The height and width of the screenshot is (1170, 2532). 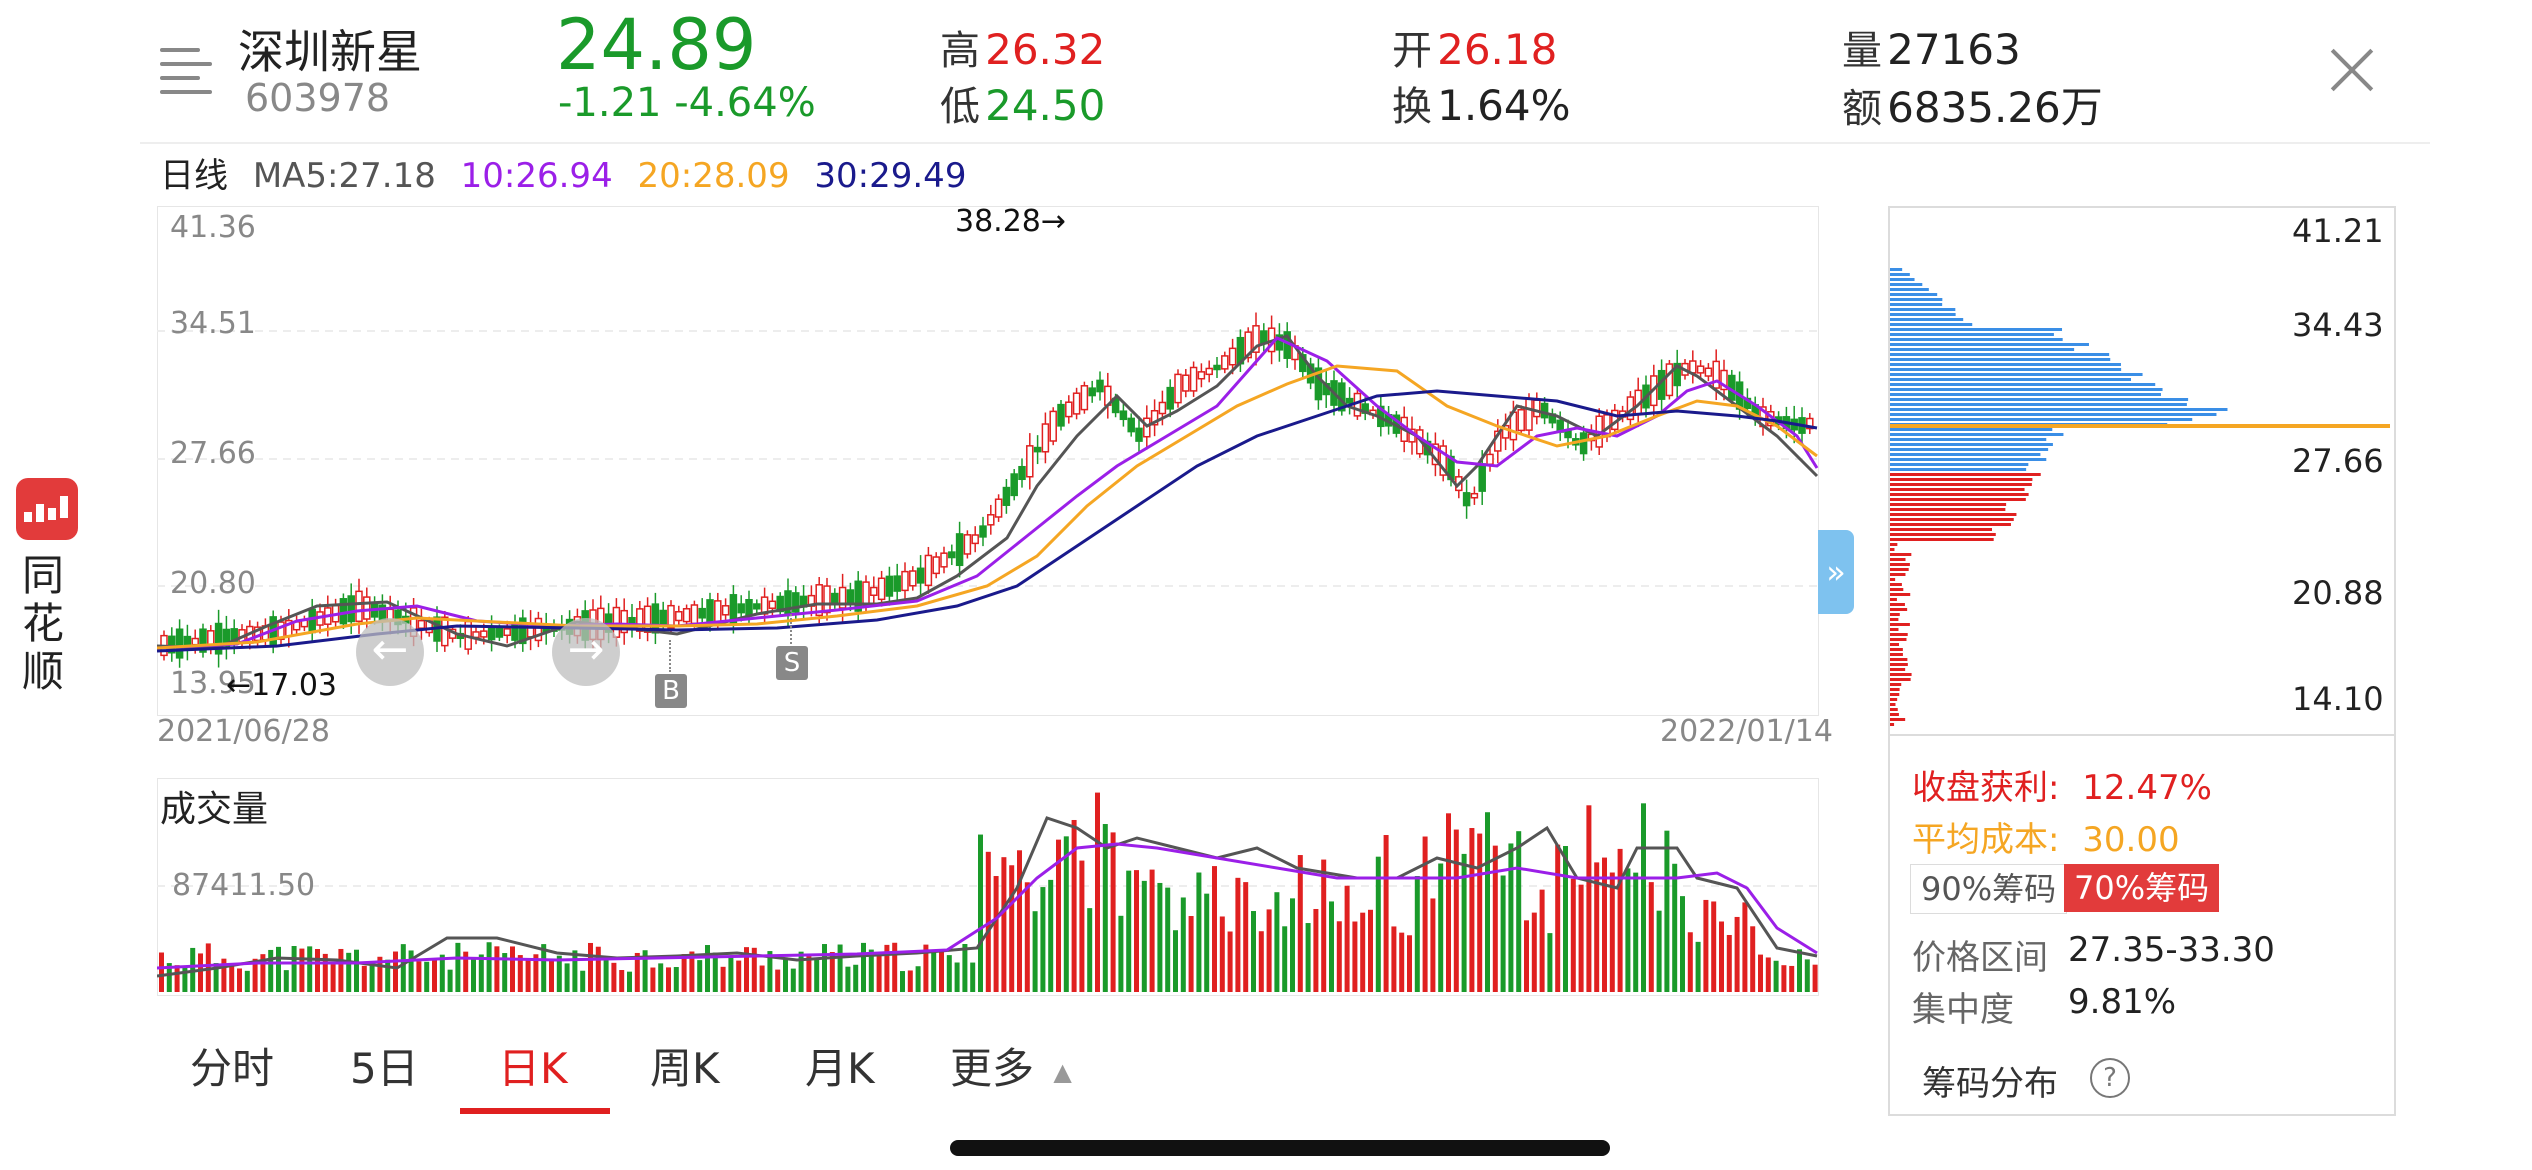 What do you see at coordinates (2131, 840) in the screenshot?
I see `avg-cost-value: 30.00` at bounding box center [2131, 840].